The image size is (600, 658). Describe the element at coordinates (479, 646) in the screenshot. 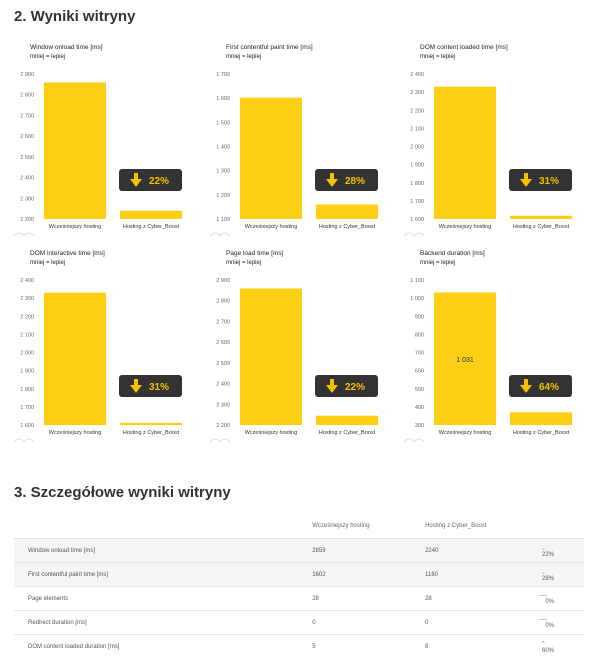

I see `value-after: 8` at that location.